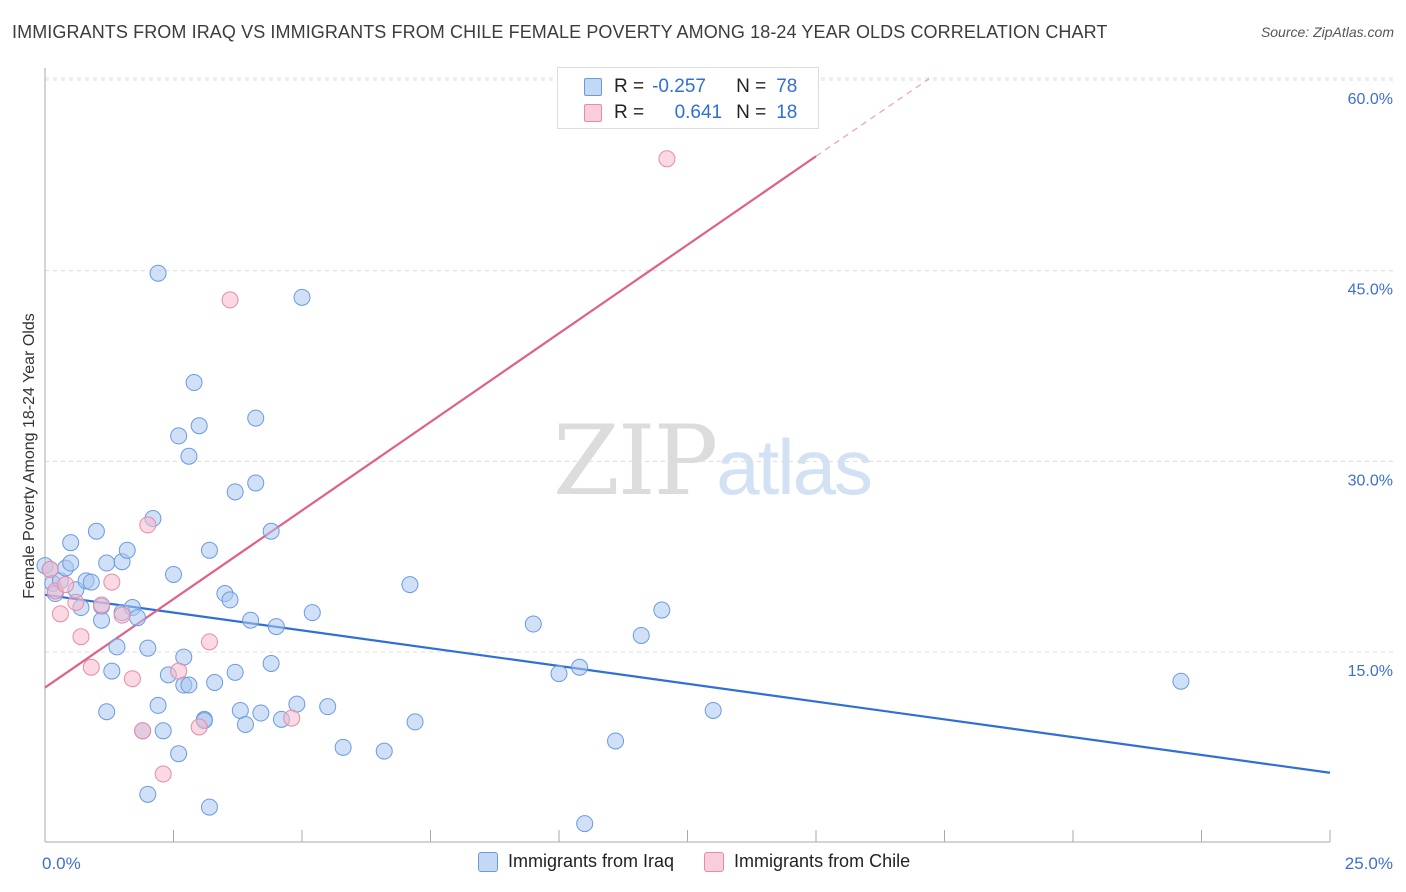  I want to click on x-tick-label-max: 25.0%, so click(1369, 863).